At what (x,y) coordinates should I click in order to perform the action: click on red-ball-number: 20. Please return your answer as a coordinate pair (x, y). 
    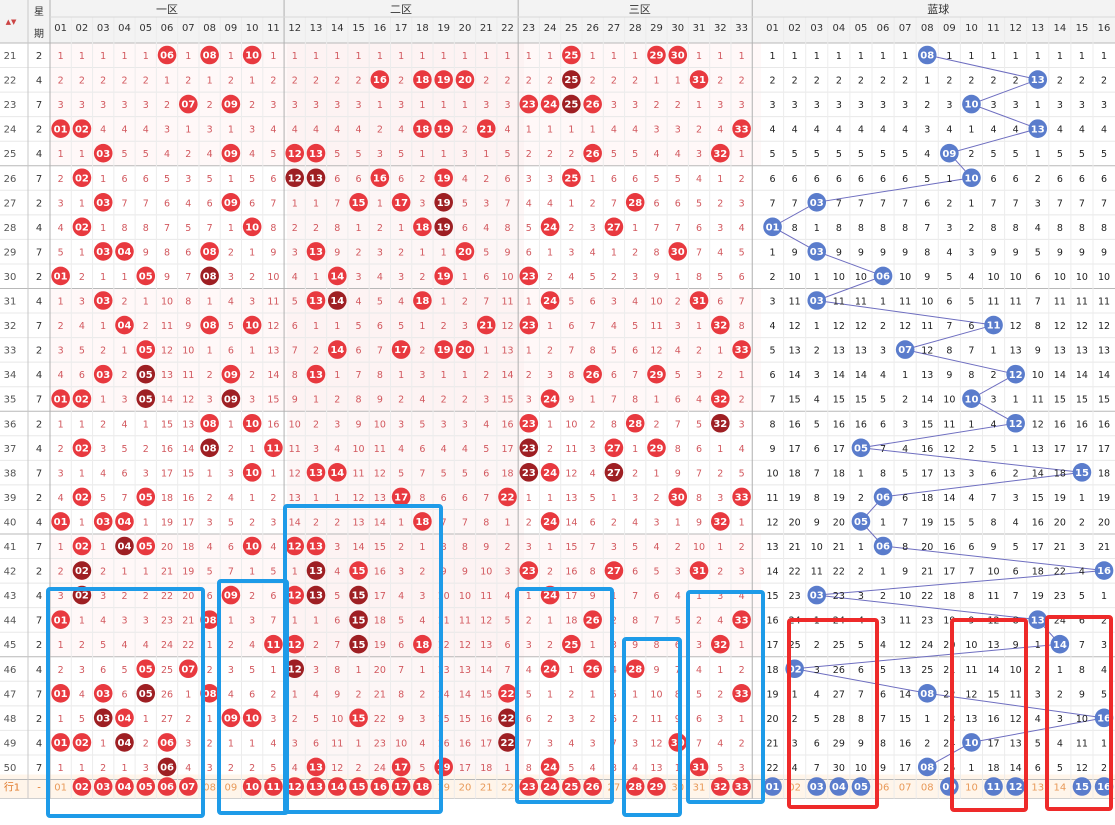
    Looking at the image, I should click on (465, 350).